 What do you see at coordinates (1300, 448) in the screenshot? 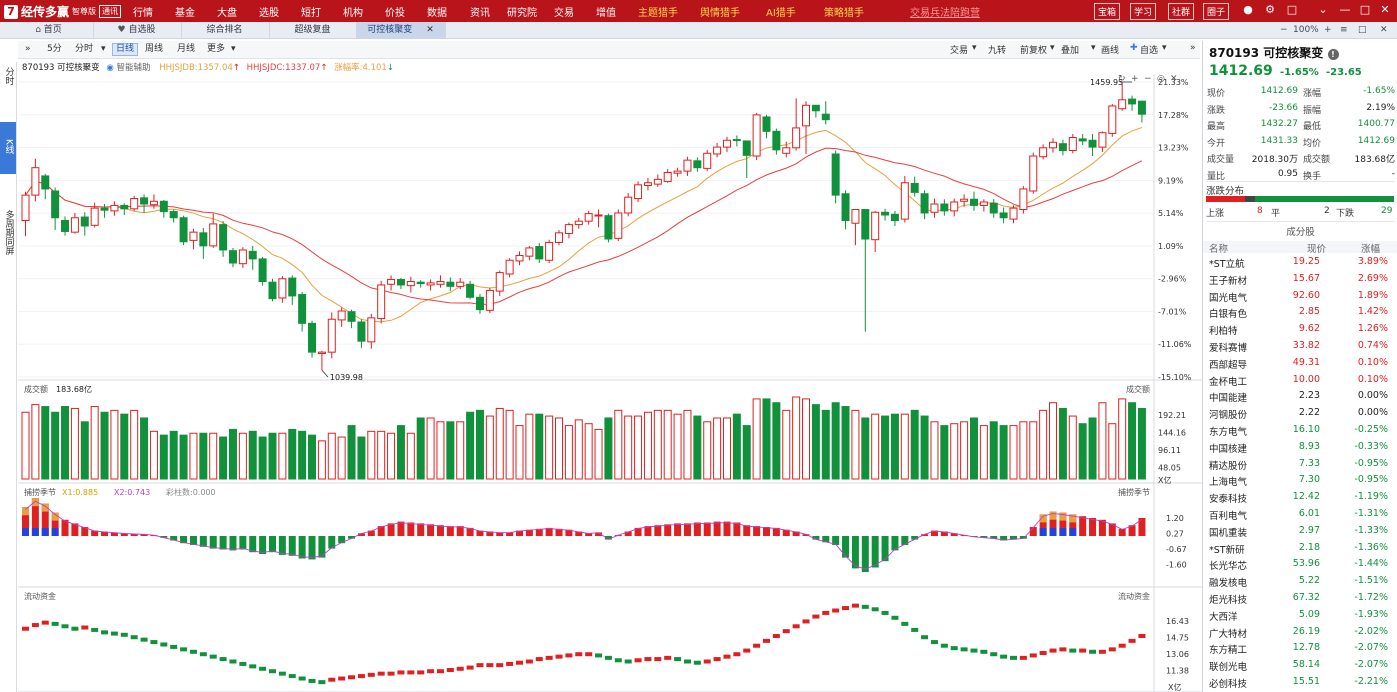
I see `member-row: 中国核建 8.93 -0.33%` at bounding box center [1300, 448].